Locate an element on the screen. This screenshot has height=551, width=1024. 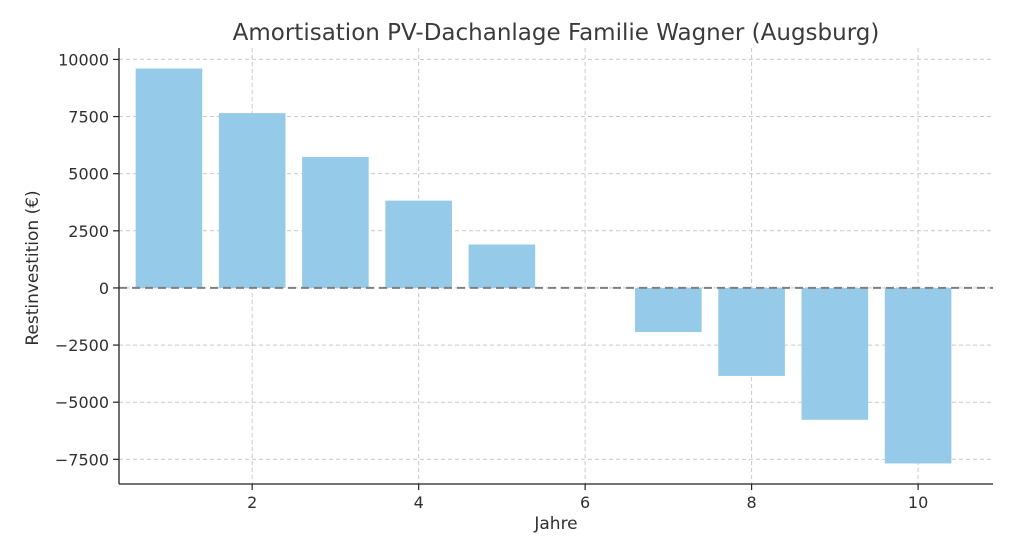
x-axis-label: Jahre is located at coordinates (555, 524).